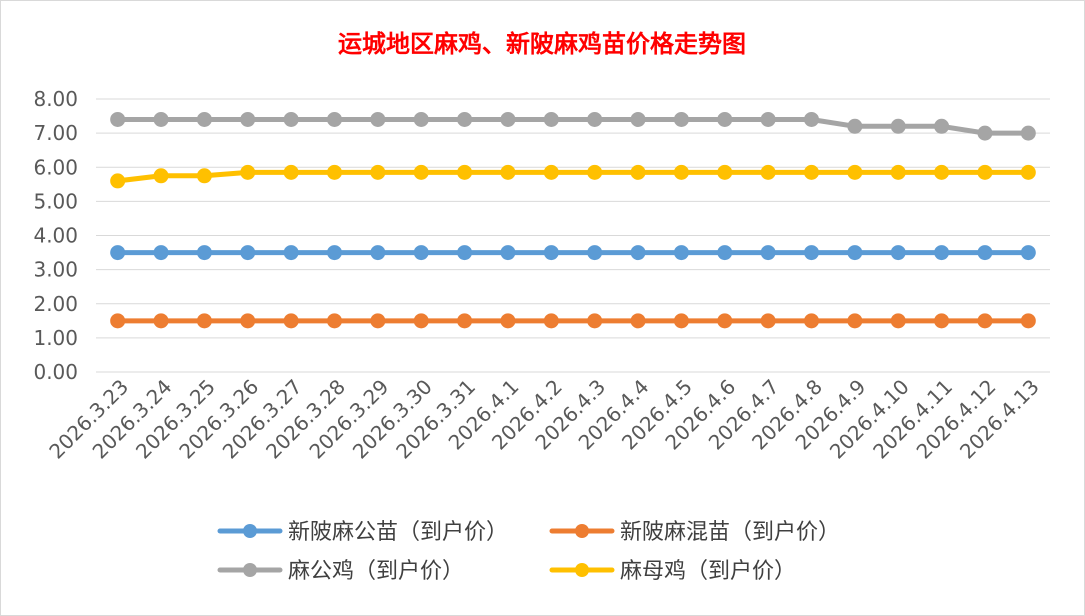 The image size is (1085, 616). Describe the element at coordinates (398, 532) in the screenshot. I see `legend-label: 新陂麻公苗（到户价）` at that location.